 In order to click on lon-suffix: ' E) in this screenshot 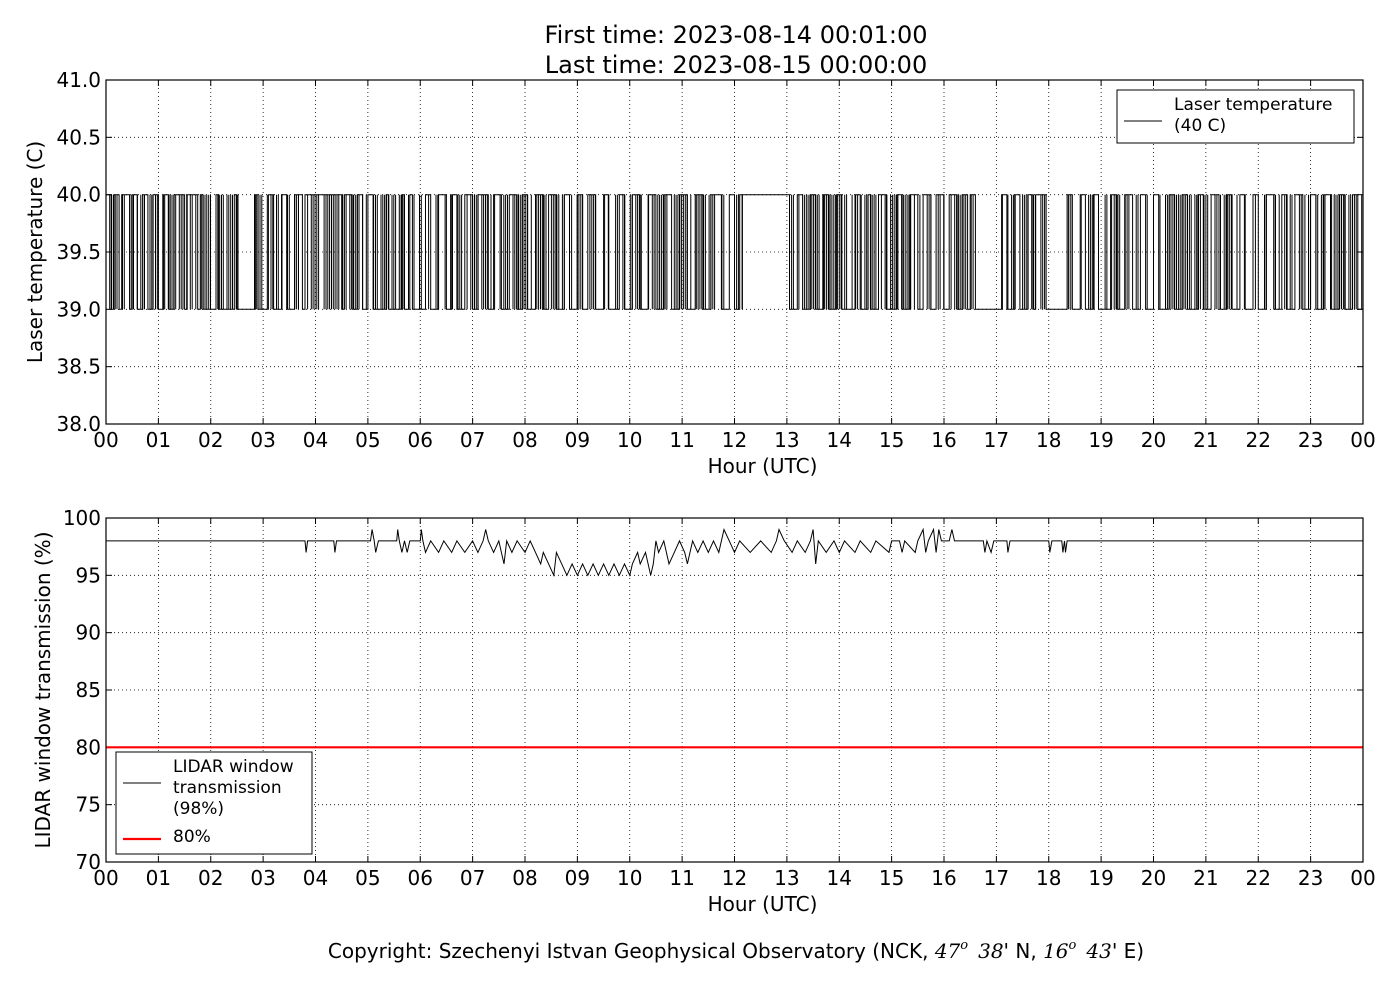, I will do `click(1128, 951)`.